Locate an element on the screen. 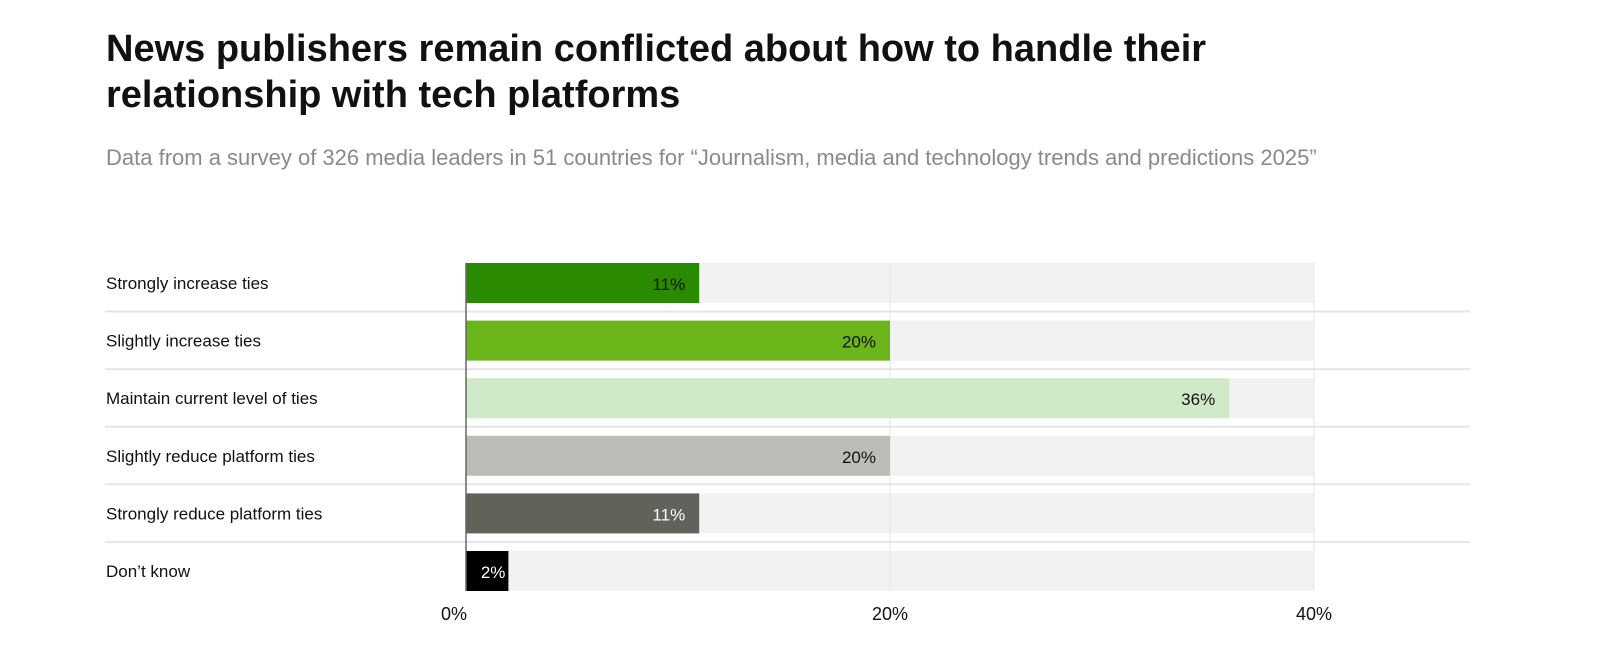  x-tick-label: 40% is located at coordinates (1314, 614).